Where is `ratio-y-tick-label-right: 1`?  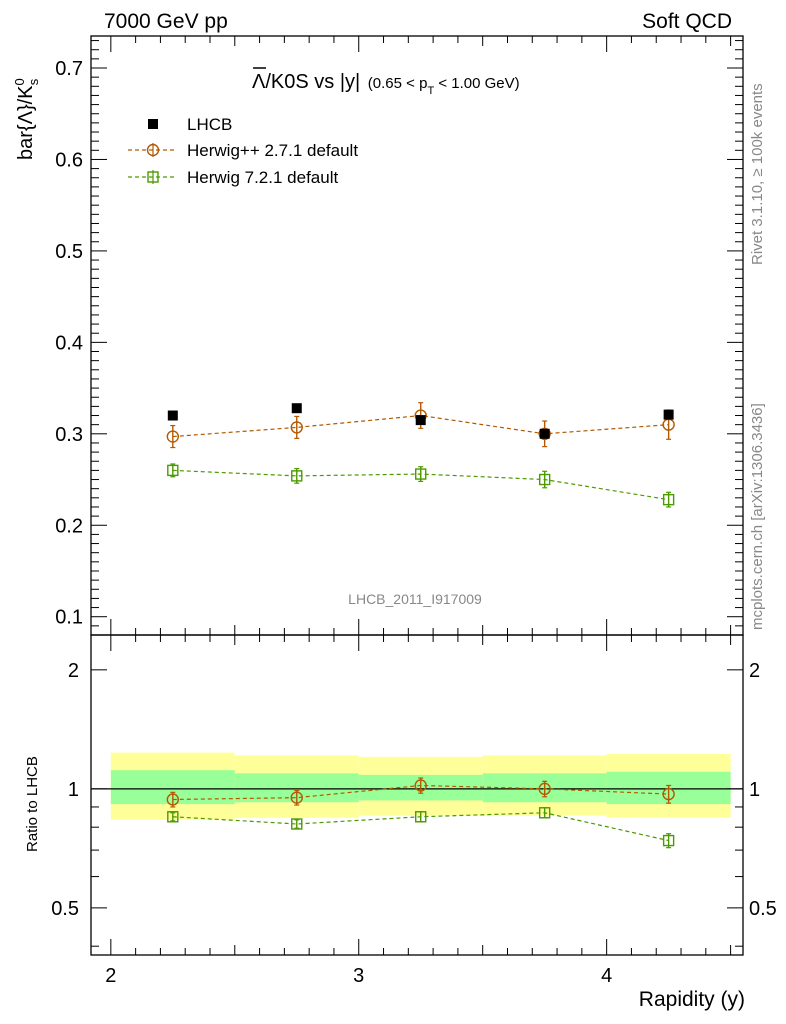
ratio-y-tick-label-right: 1 is located at coordinates (754, 790).